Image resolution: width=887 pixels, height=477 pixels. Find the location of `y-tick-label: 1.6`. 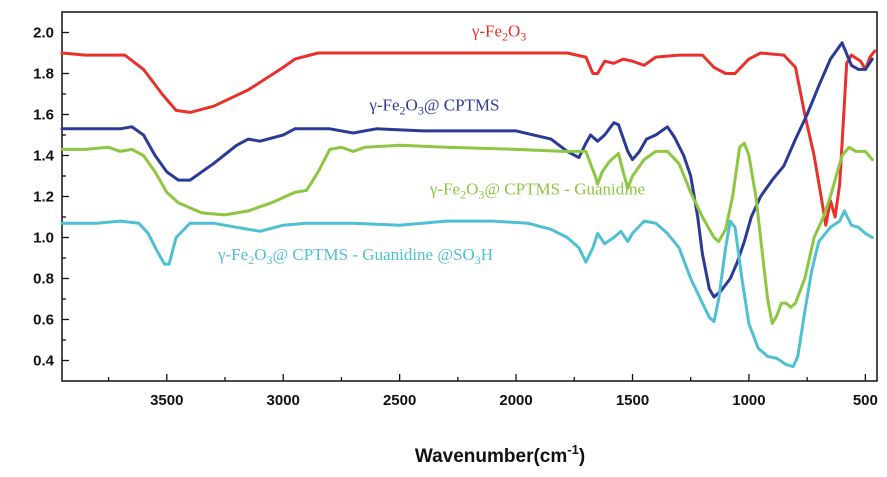

y-tick-label: 1.6 is located at coordinates (43, 115).